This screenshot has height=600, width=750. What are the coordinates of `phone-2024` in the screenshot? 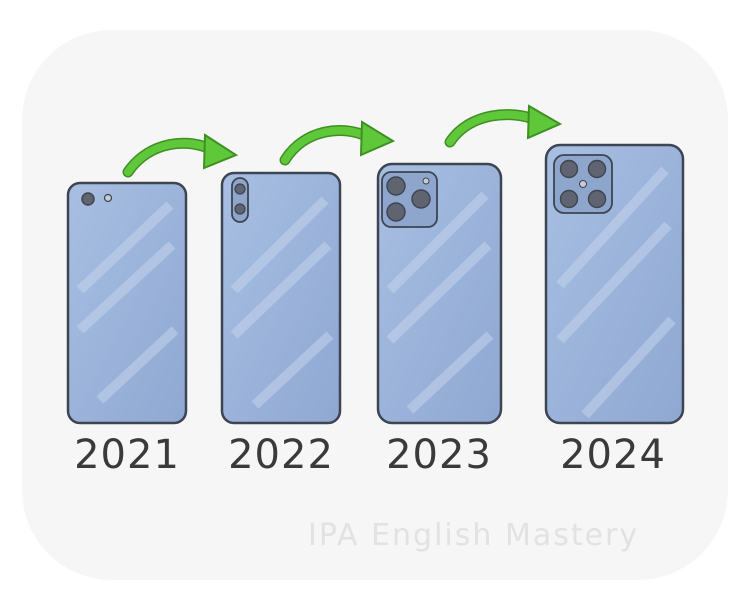 It's located at (614, 284).